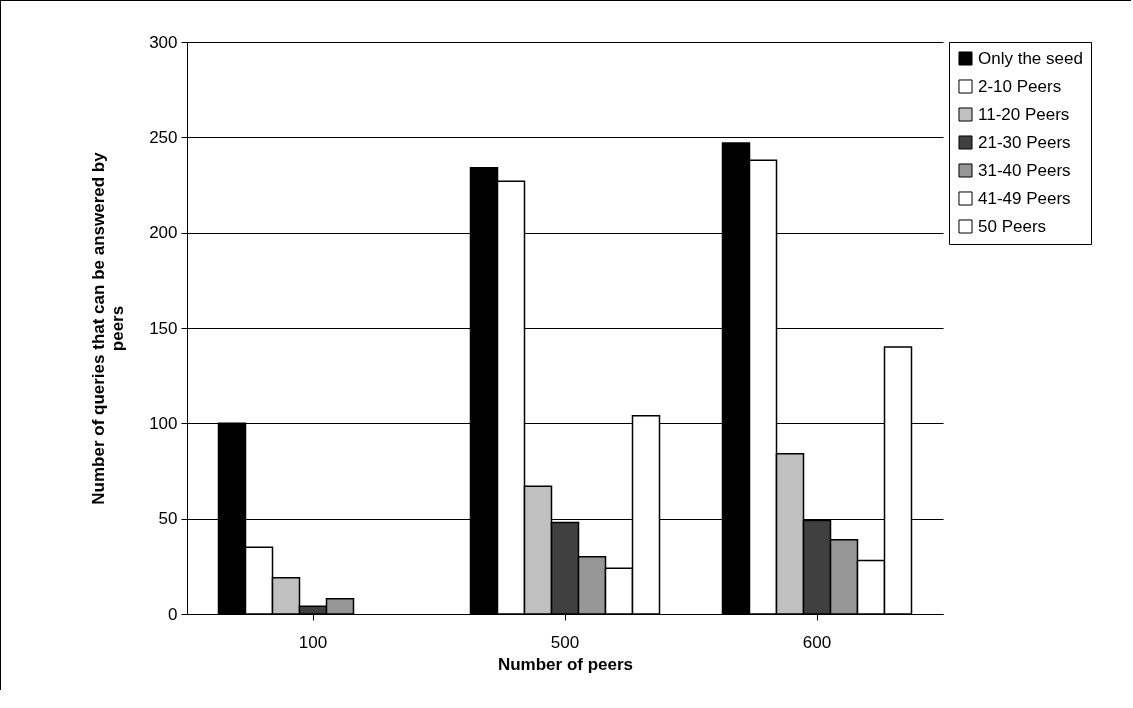 Image resolution: width=1133 pixels, height=708 pixels. Describe the element at coordinates (173, 614) in the screenshot. I see `y-tick-label: 0` at that location.